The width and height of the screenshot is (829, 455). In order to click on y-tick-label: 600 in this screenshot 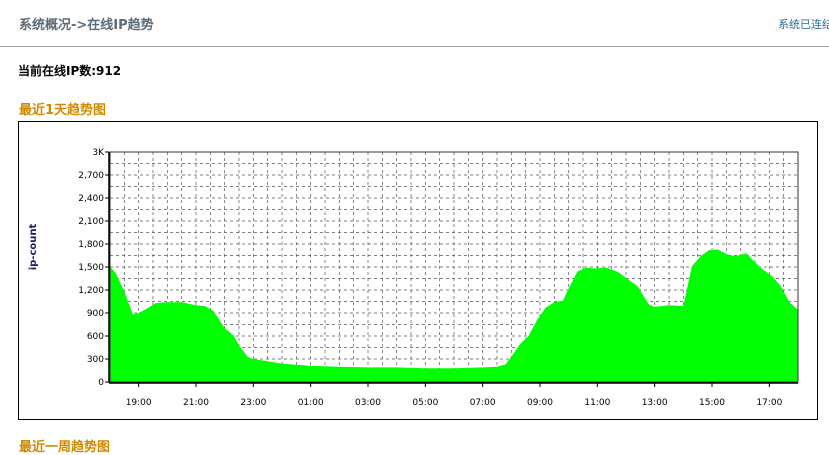, I will do `click(95, 337)`.